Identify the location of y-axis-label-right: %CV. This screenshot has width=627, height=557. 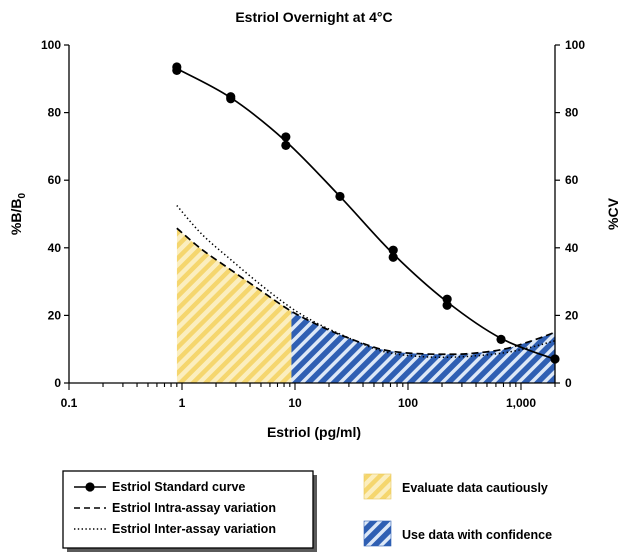
(613, 213).